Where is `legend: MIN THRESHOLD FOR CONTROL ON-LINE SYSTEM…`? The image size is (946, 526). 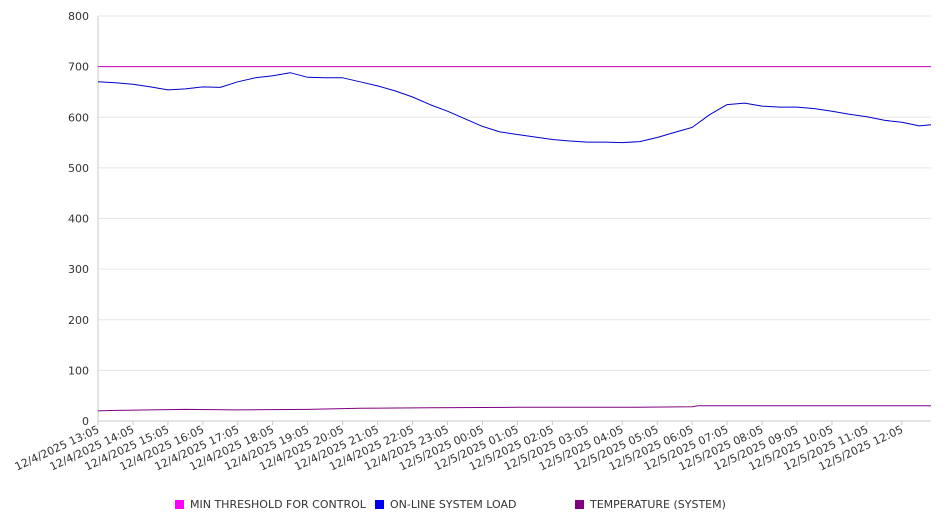
legend: MIN THRESHOLD FOR CONTROL ON-LINE SYSTEM… is located at coordinates (473, 506).